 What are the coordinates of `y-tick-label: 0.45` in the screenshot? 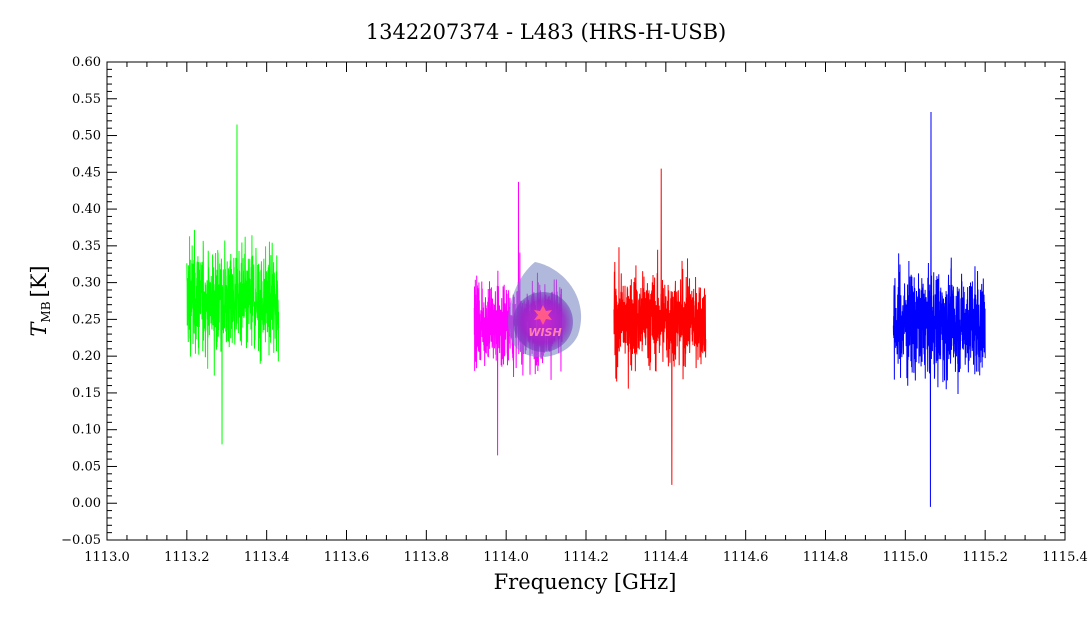 It's located at (86, 172).